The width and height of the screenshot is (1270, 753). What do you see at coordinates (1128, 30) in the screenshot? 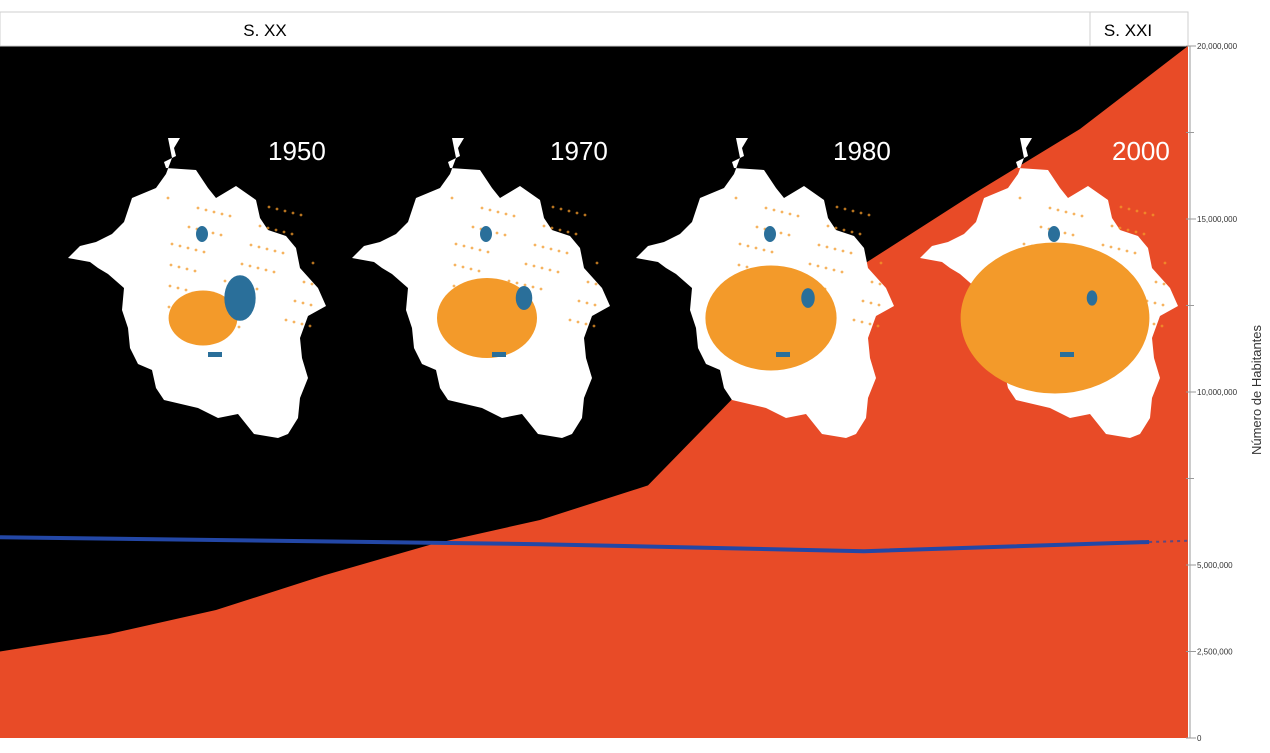
I see `period-label-21st: S. XXI` at bounding box center [1128, 30].